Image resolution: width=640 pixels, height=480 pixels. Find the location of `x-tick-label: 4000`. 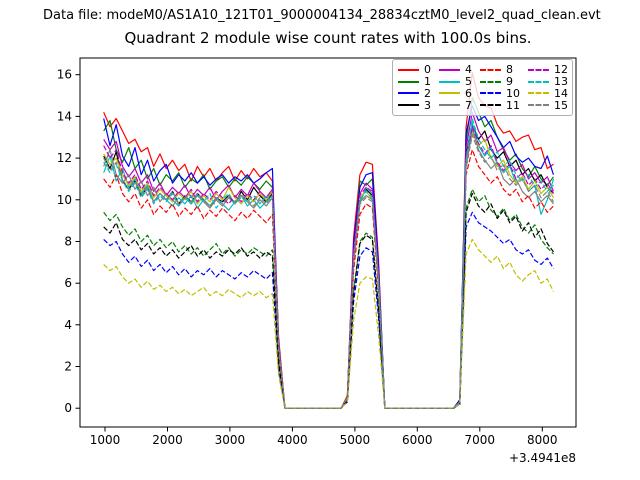

x-tick-label: 4000 is located at coordinates (292, 440).